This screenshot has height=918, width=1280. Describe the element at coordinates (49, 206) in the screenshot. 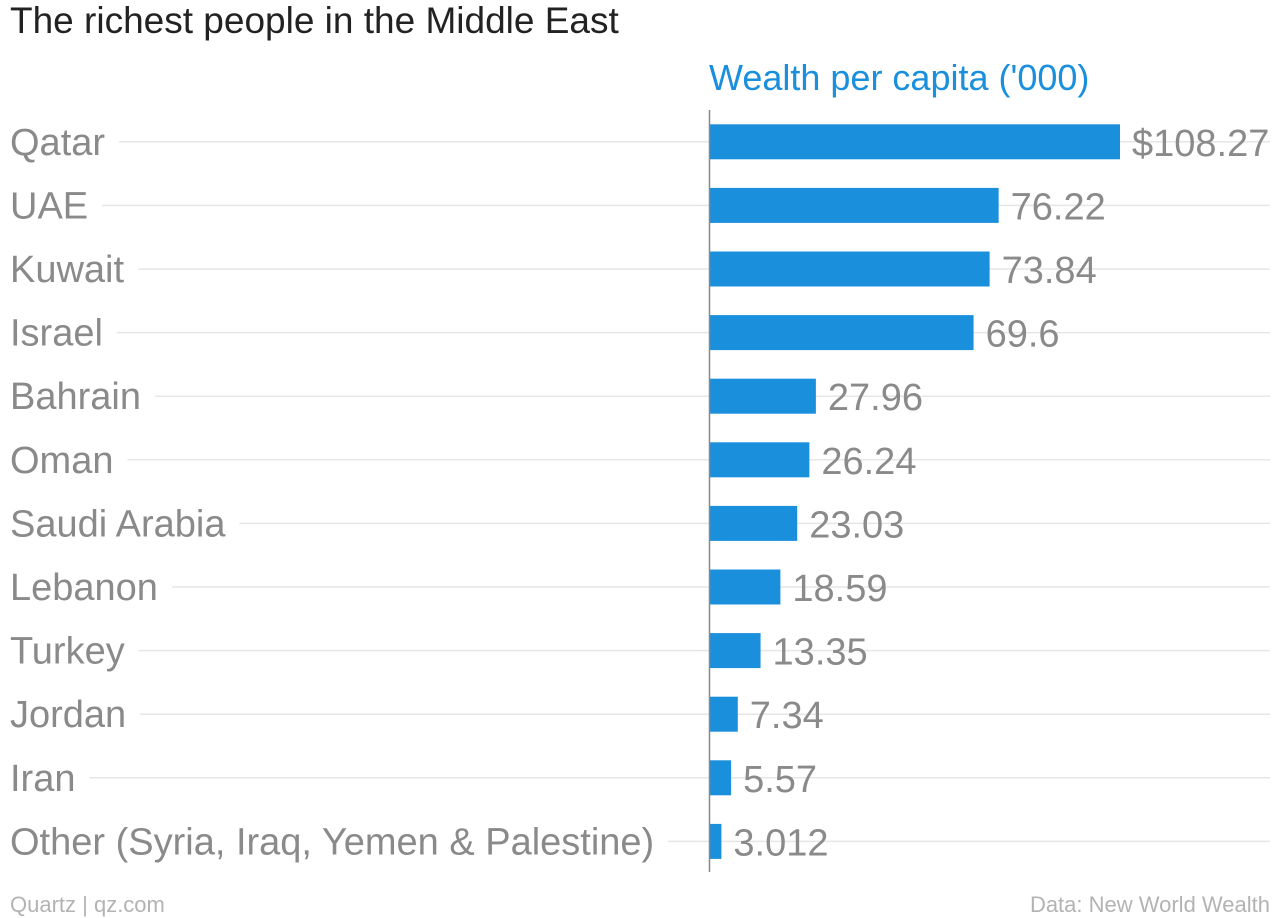

I see `category-label: UAE` at that location.